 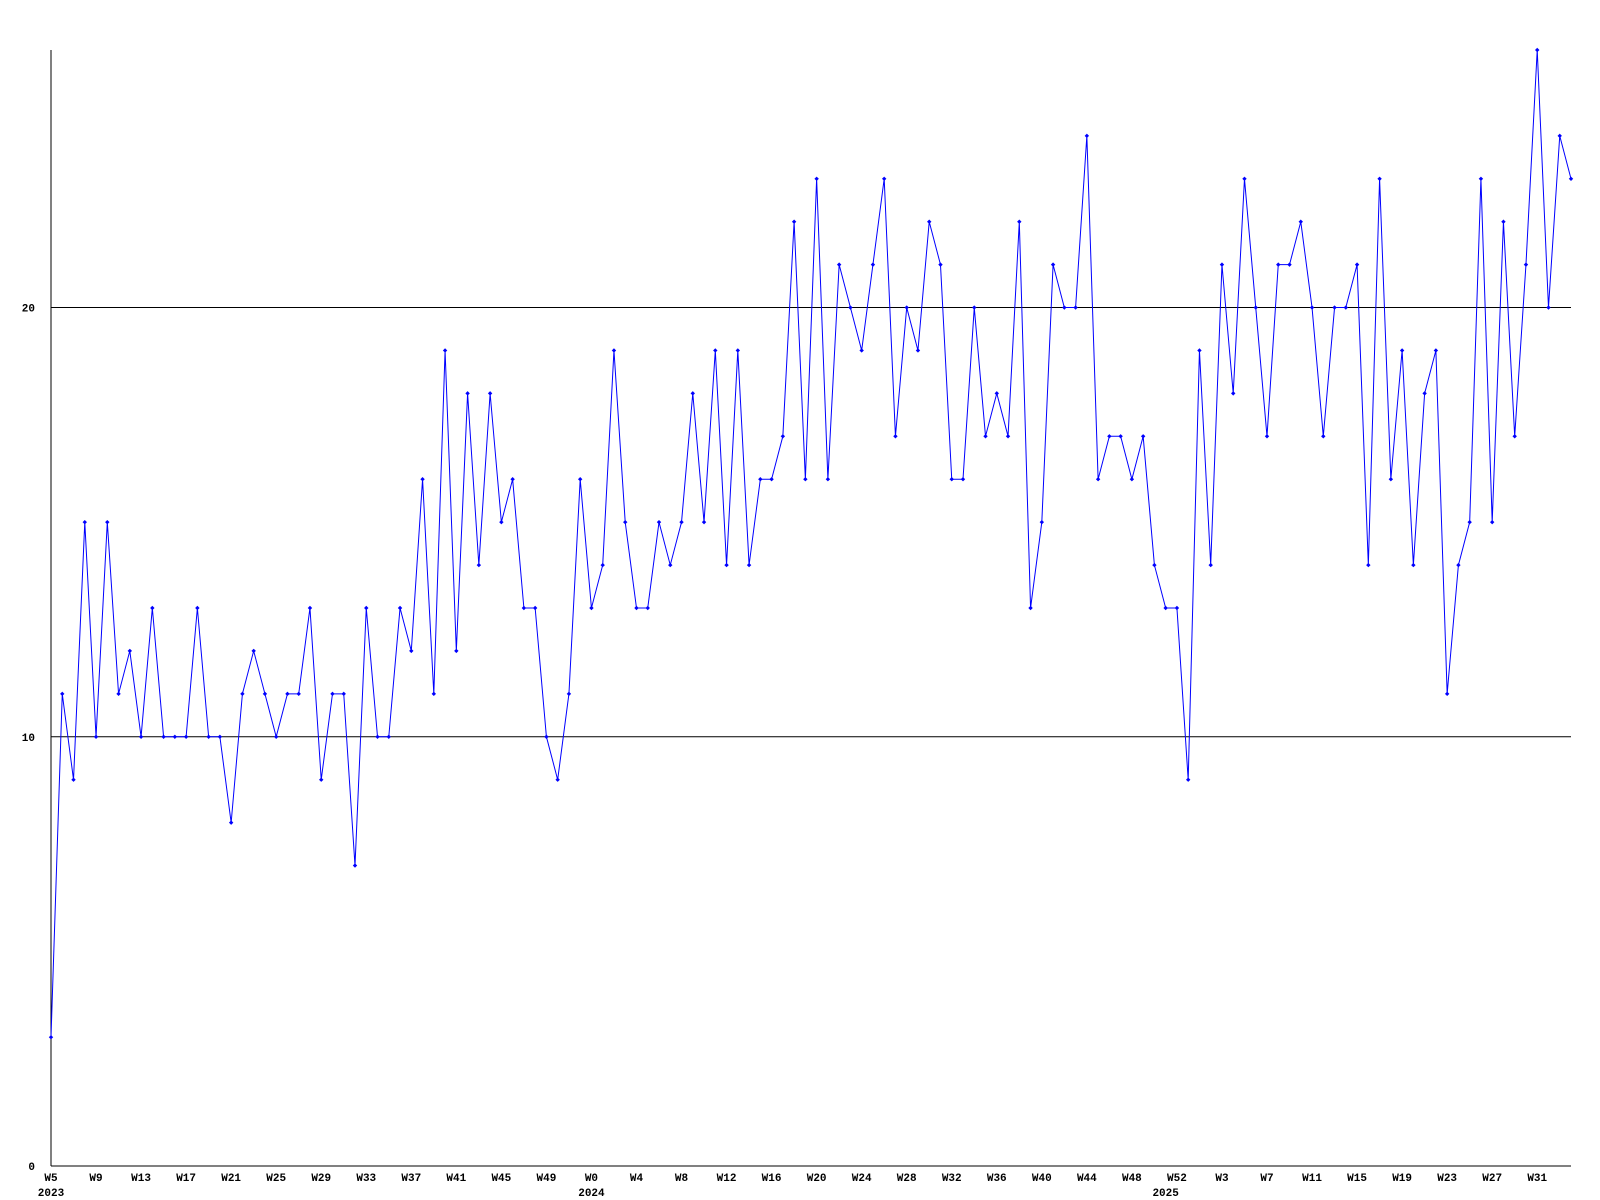 I want to click on x-tick-label: W5, so click(x=51, y=1179).